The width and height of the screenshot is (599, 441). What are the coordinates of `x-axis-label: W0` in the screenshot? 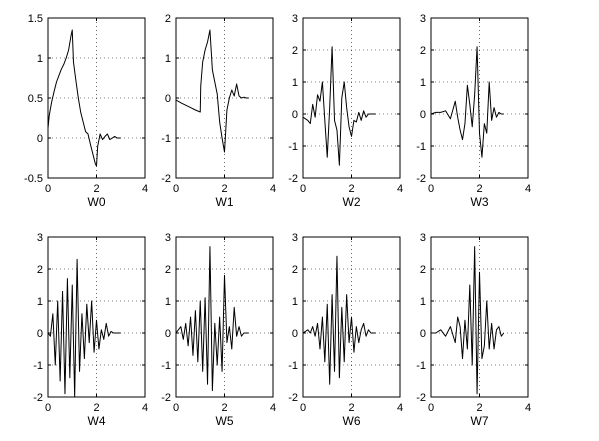 It's located at (97, 202).